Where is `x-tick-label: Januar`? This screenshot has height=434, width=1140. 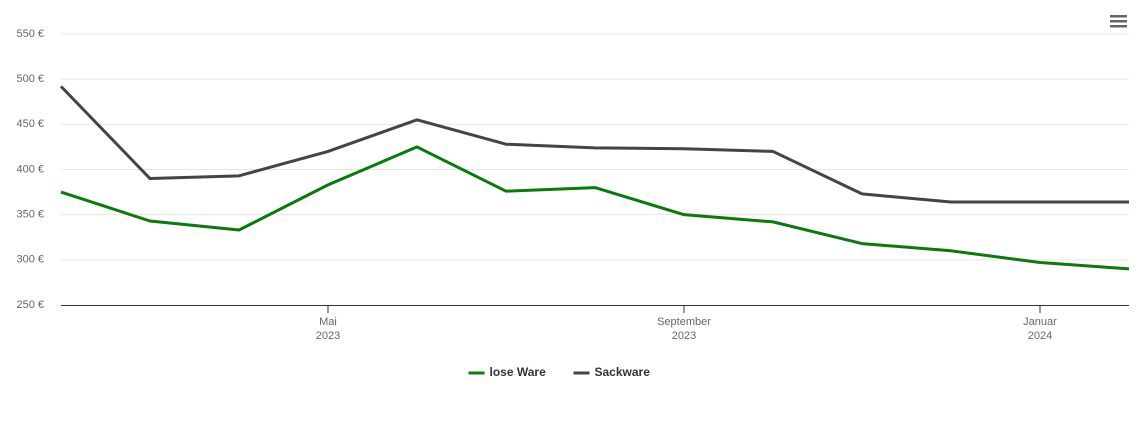 x-tick-label: Januar is located at coordinates (1040, 322).